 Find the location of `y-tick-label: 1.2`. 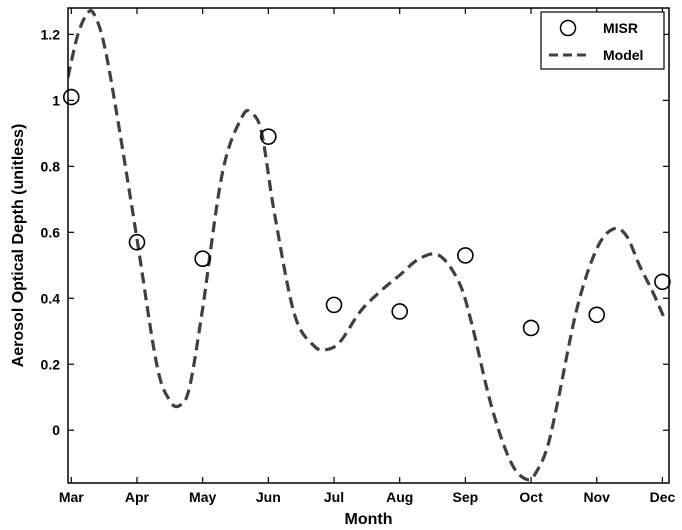

y-tick-label: 1.2 is located at coordinates (51, 34).